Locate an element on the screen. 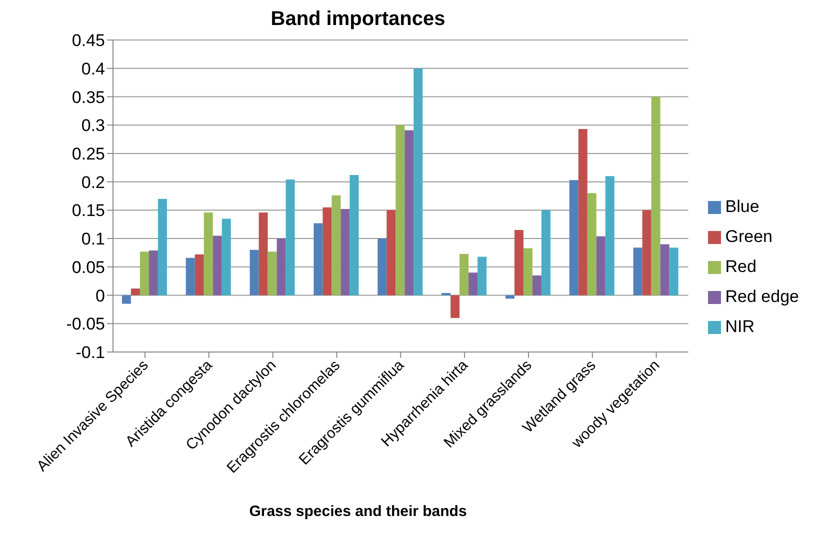 The height and width of the screenshot is (543, 827). y-tick-label: 0.35 is located at coordinates (88, 97).